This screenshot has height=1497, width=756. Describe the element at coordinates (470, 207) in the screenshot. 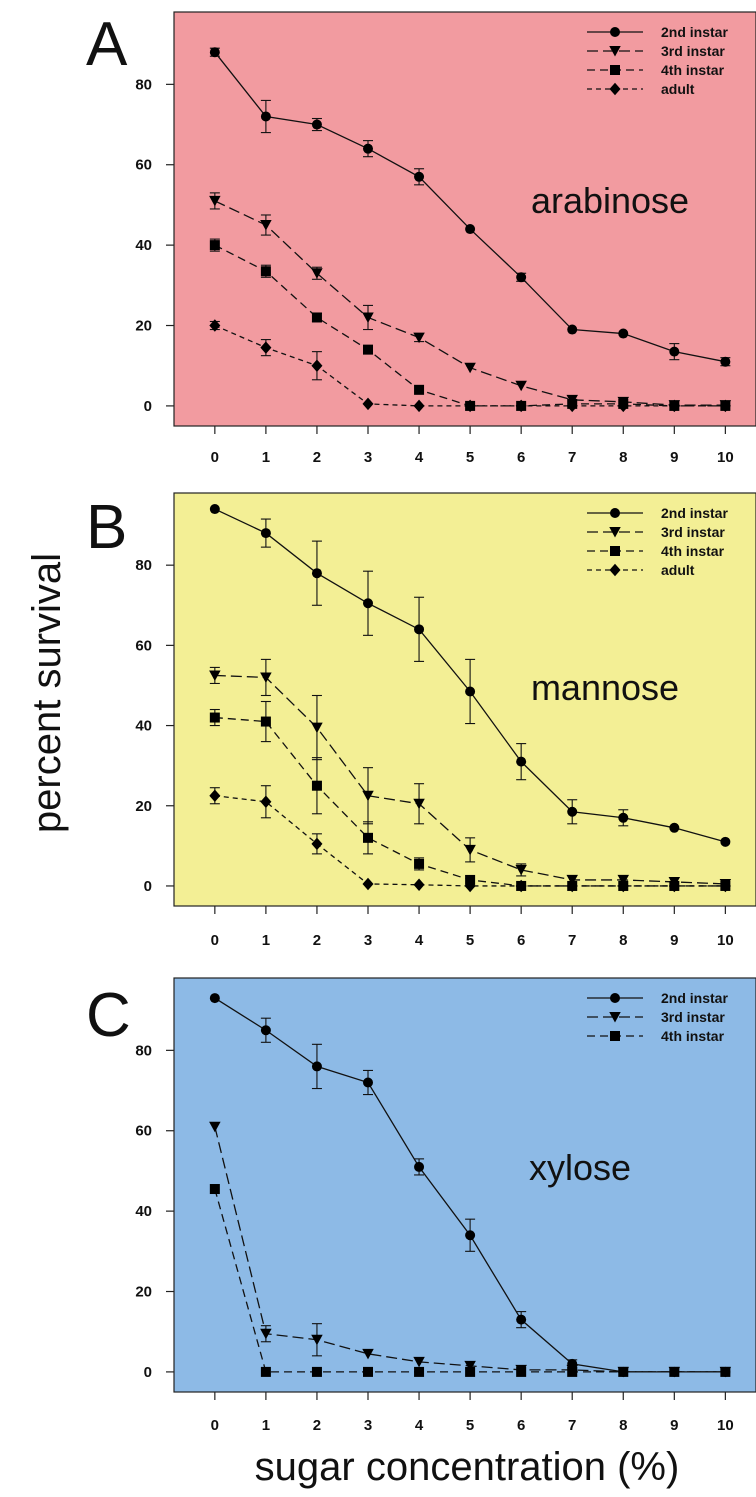

I see `series-2nd-instar` at that location.